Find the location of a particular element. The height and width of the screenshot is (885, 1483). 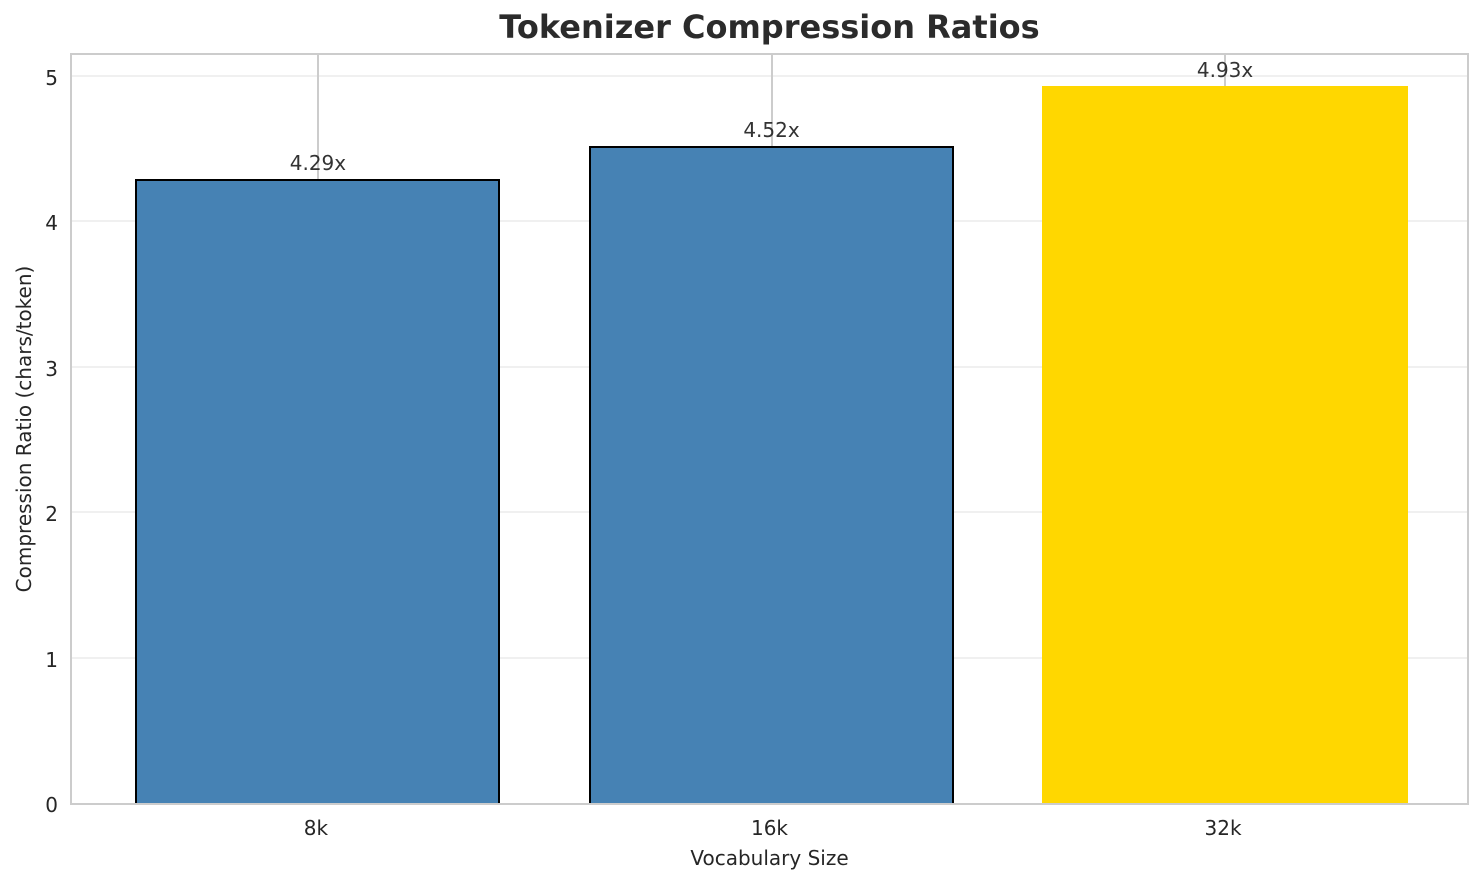

x-tick-label: 16k is located at coordinates (769, 828).